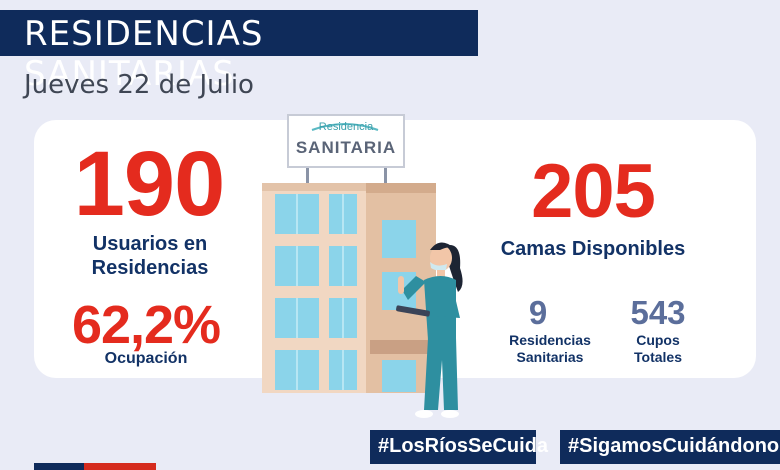  What do you see at coordinates (144, 54) in the screenshot?
I see `page-title-text: RESIDENCIAS SANITARIAS` at bounding box center [144, 54].